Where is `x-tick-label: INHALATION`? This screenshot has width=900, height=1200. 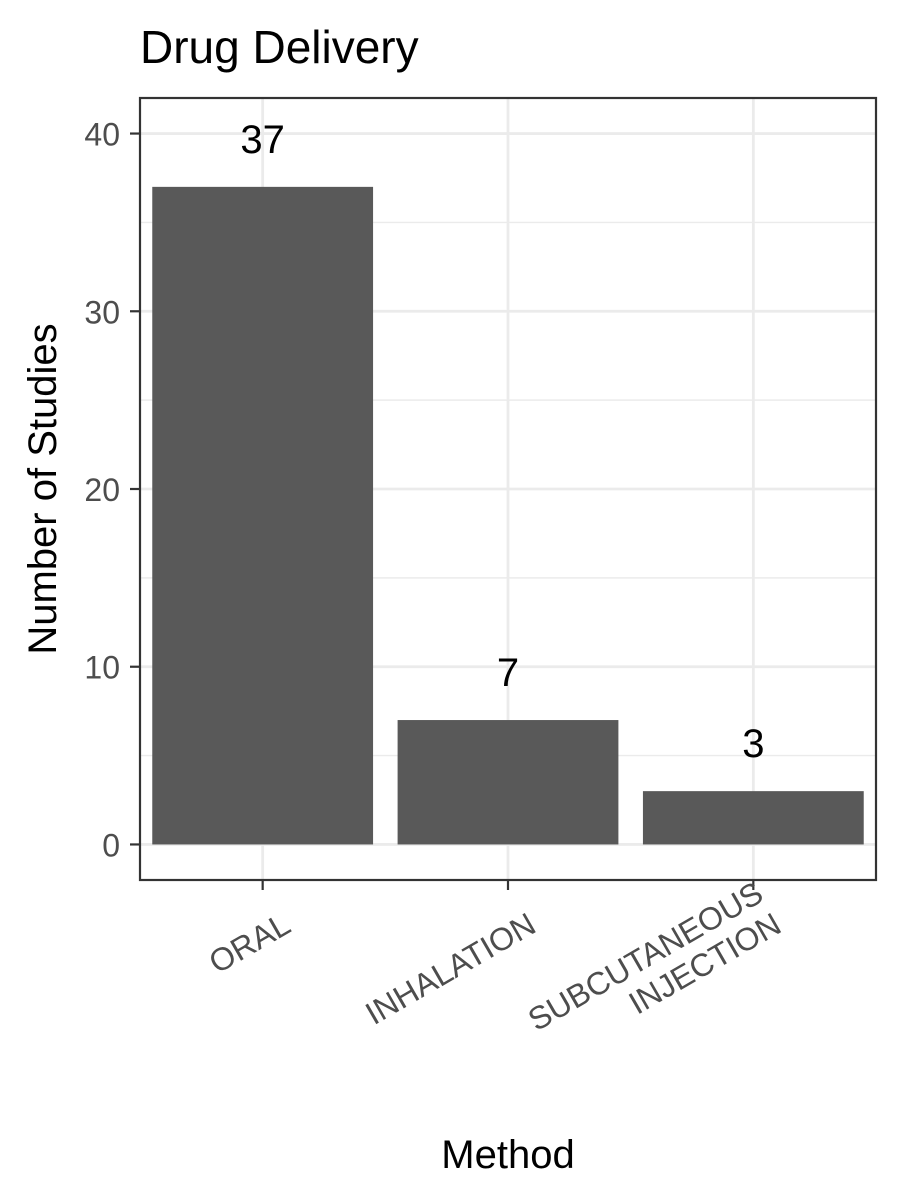 x-tick-label: INHALATION is located at coordinates (450, 969).